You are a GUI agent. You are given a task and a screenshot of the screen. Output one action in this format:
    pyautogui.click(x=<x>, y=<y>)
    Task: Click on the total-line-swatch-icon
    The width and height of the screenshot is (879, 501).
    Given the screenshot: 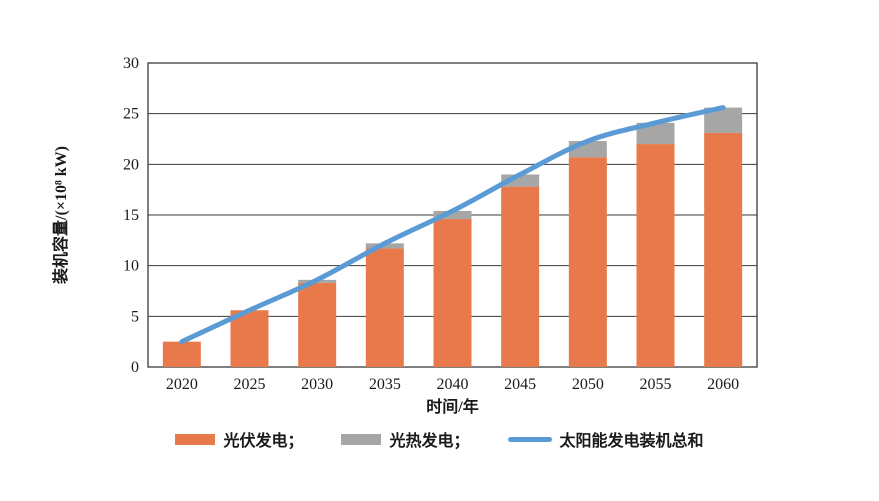 What is the action you would take?
    pyautogui.click(x=529, y=439)
    